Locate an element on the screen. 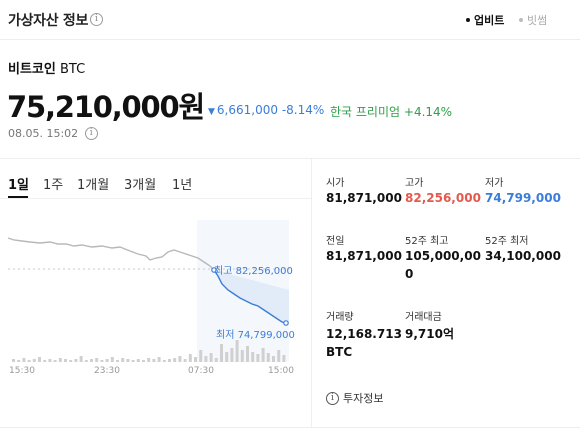  x-tick-label: 07:30 is located at coordinates (201, 371).